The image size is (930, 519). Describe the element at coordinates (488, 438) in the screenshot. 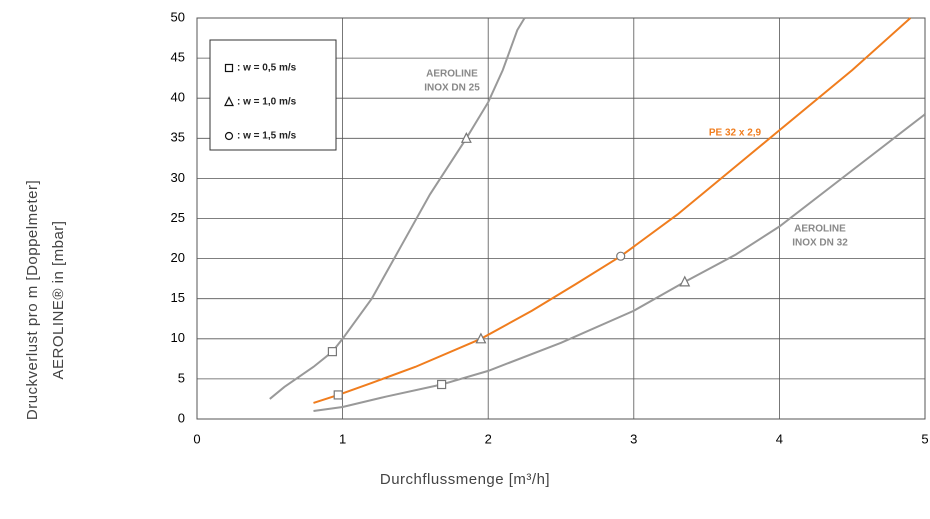

I see `x-tick-label: 2` at that location.